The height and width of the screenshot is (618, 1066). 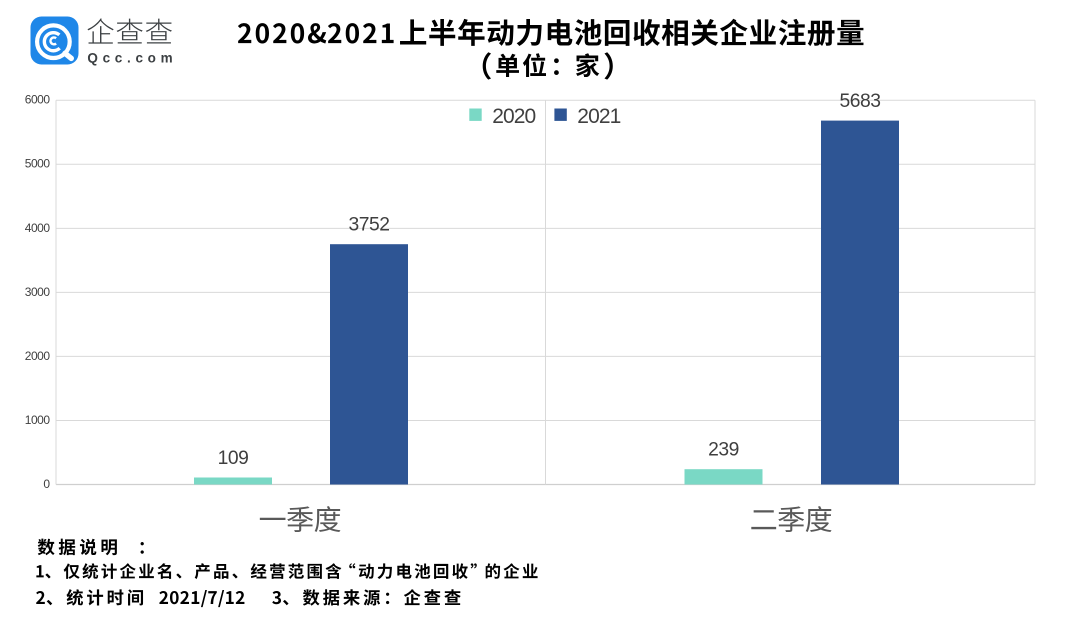 What do you see at coordinates (723, 450) in the screenshot?
I see `svg-text: 239` at bounding box center [723, 450].